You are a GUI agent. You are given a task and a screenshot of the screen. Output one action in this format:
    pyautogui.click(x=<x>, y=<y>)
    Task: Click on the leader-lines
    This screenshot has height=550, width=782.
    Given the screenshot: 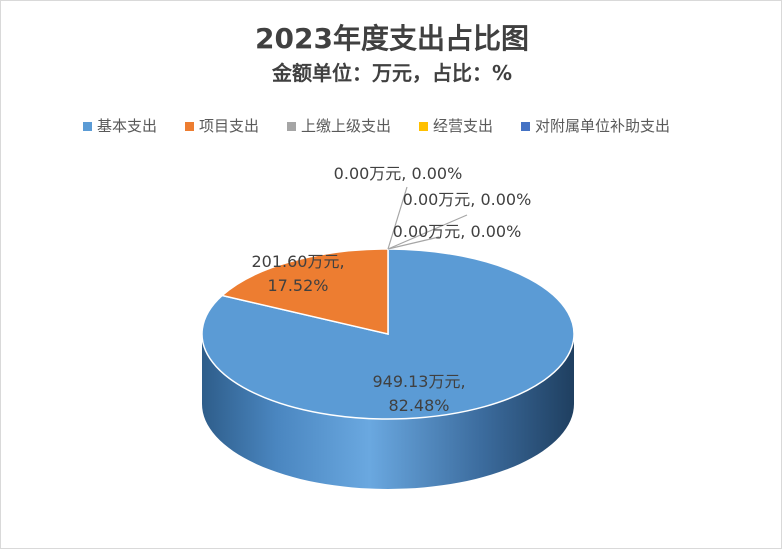 What is the action you would take?
    pyautogui.click(x=427, y=218)
    